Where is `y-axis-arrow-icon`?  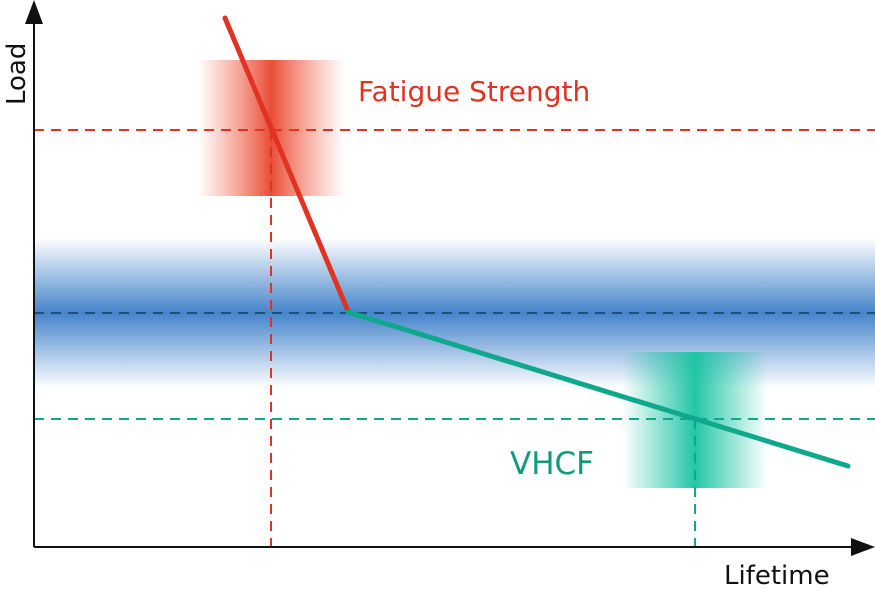 y-axis-arrow-icon is located at coordinates (34, 12).